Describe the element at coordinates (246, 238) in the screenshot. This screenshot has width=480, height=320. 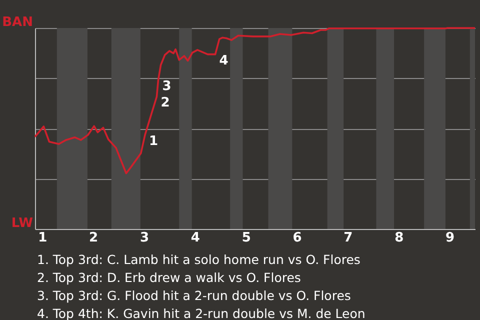
I see `x-tick-label: 5` at that location.